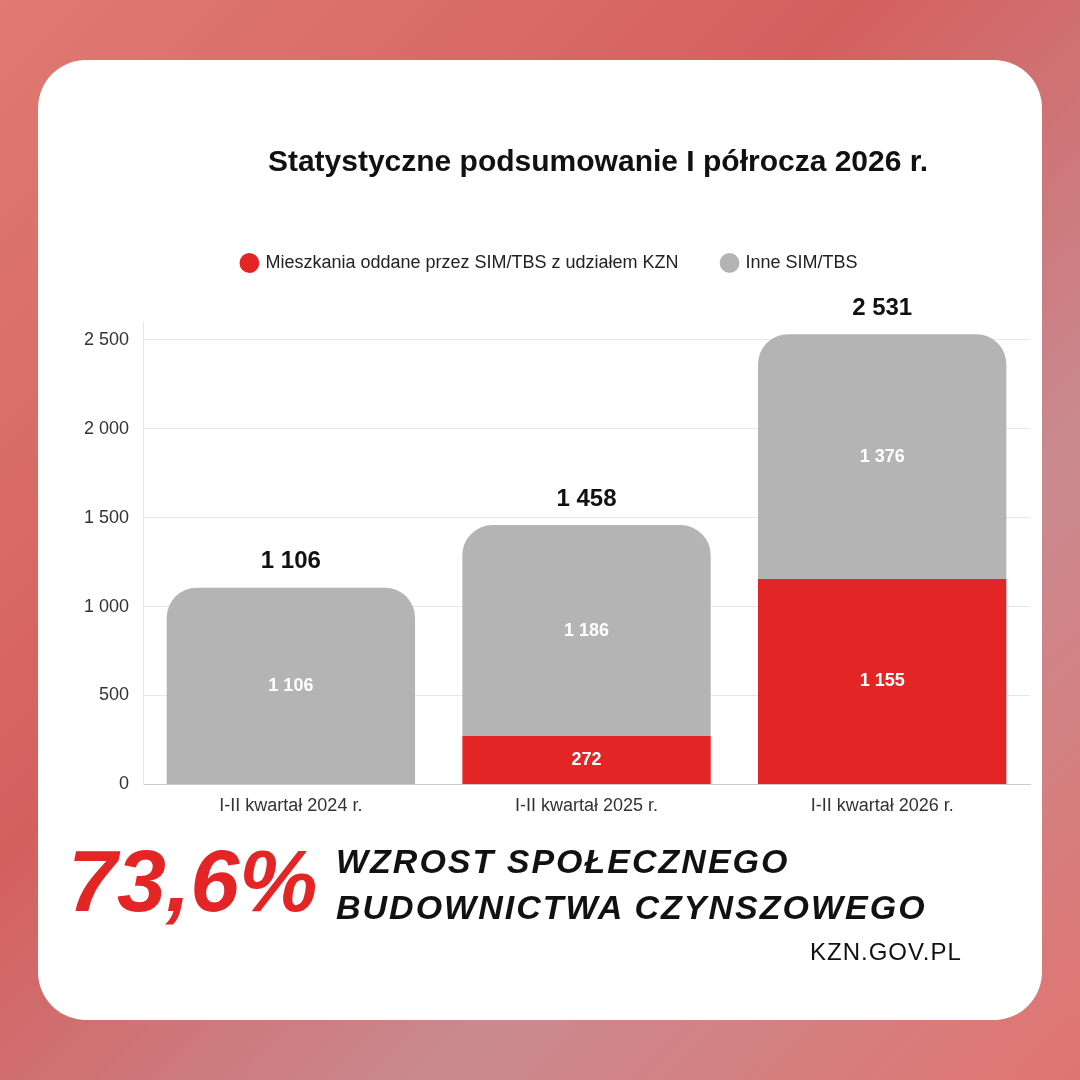 Image resolution: width=1080 pixels, height=1080 pixels. I want to click on data-label: 1 106, so click(291, 684).